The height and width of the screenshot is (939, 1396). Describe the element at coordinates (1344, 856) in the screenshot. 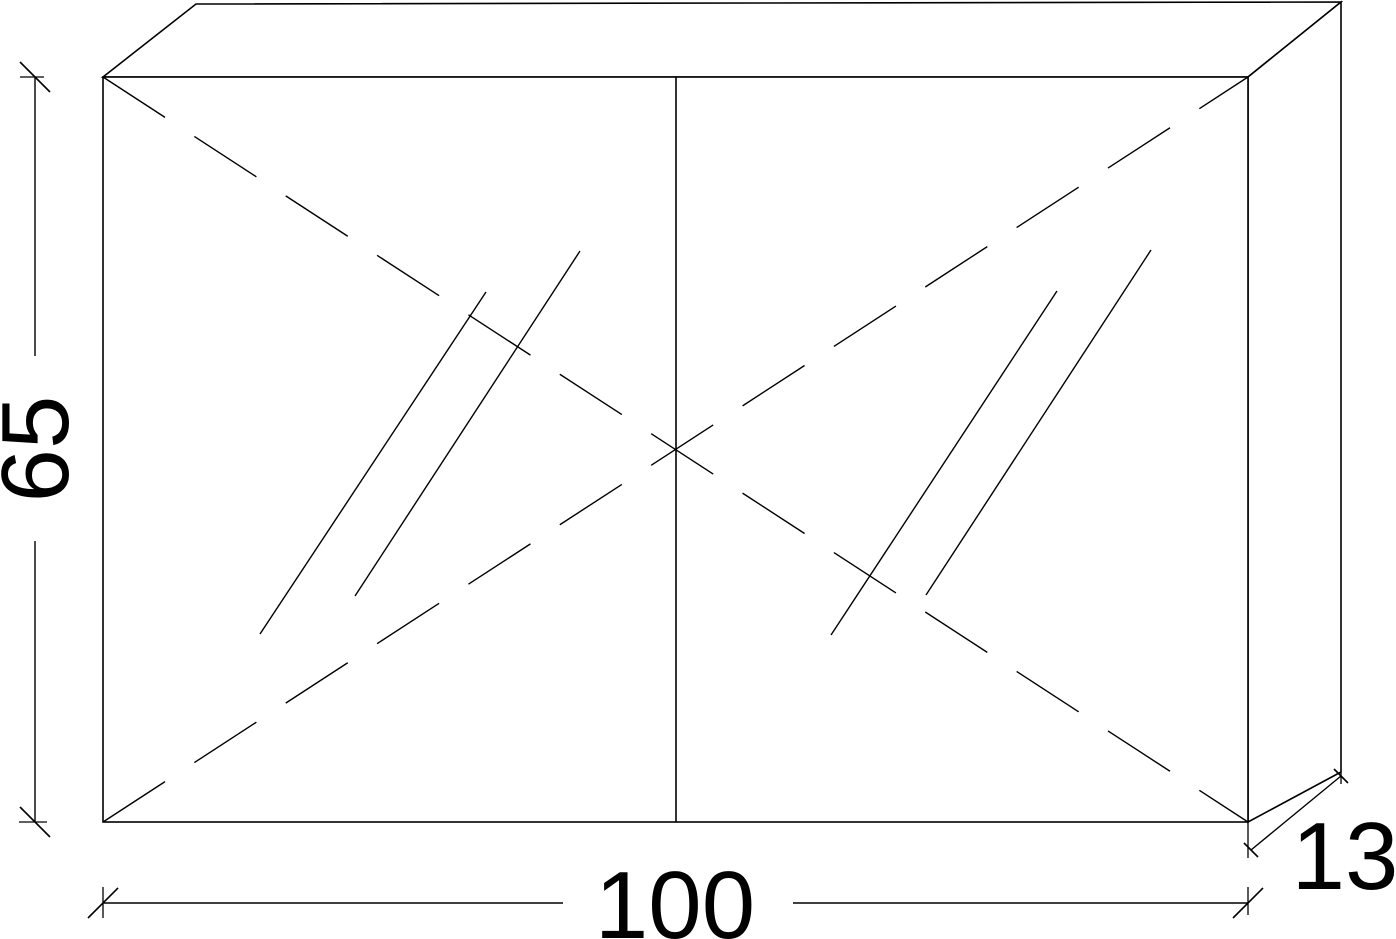

I see `depth-dimension-label: 13` at that location.